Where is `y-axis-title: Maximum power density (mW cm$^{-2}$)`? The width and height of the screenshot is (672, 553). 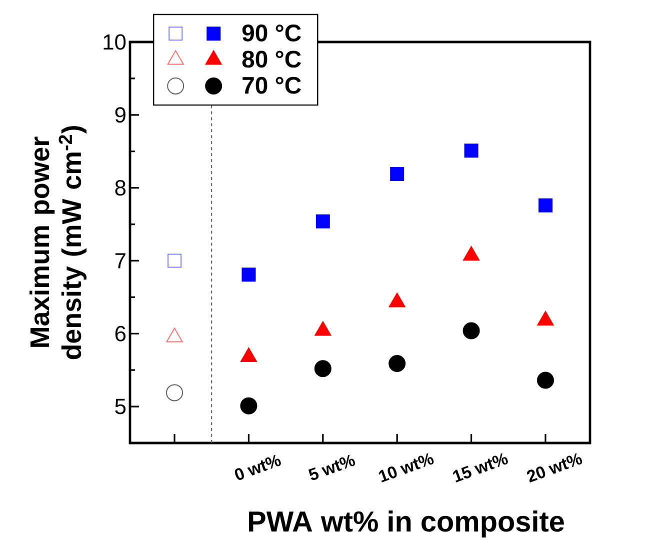 y-axis-title: Maximum power density (mW cm$^{-2}$) is located at coordinates (58, 243).